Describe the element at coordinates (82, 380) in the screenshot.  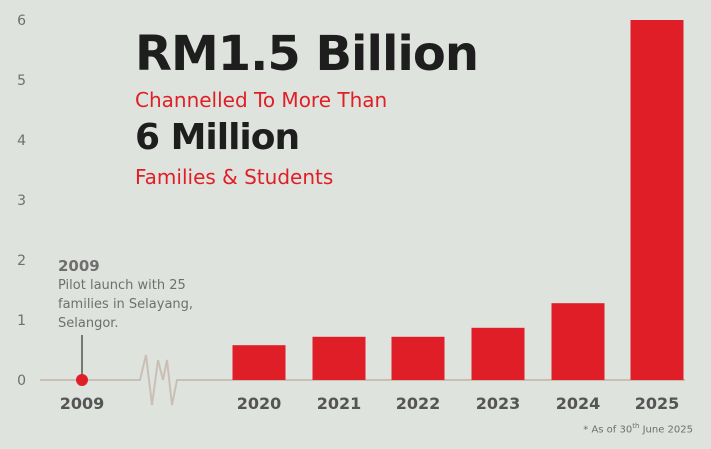
I see `pilot-marker-dot` at that location.